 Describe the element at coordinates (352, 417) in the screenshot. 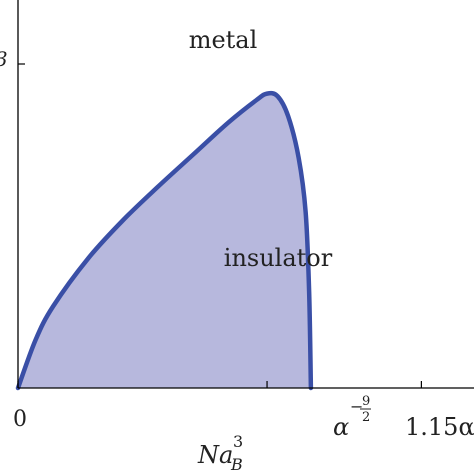

I see `x-tick-label-alpha-power: α − 9 2` at that location.